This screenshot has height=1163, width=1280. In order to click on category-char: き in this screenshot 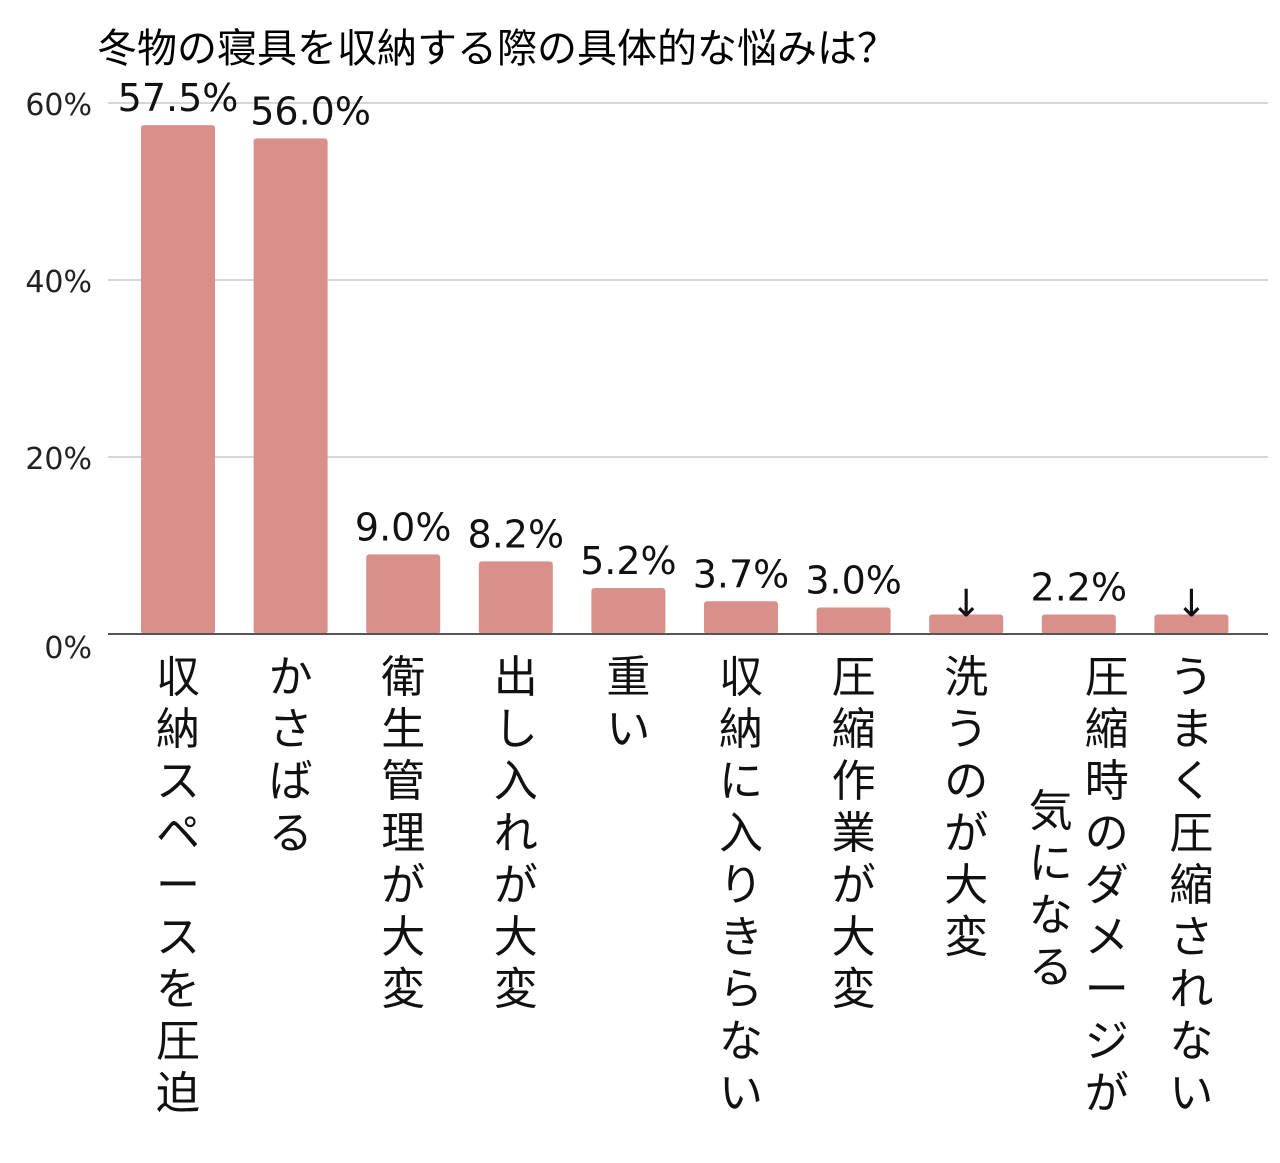, I will do `click(741, 937)`.